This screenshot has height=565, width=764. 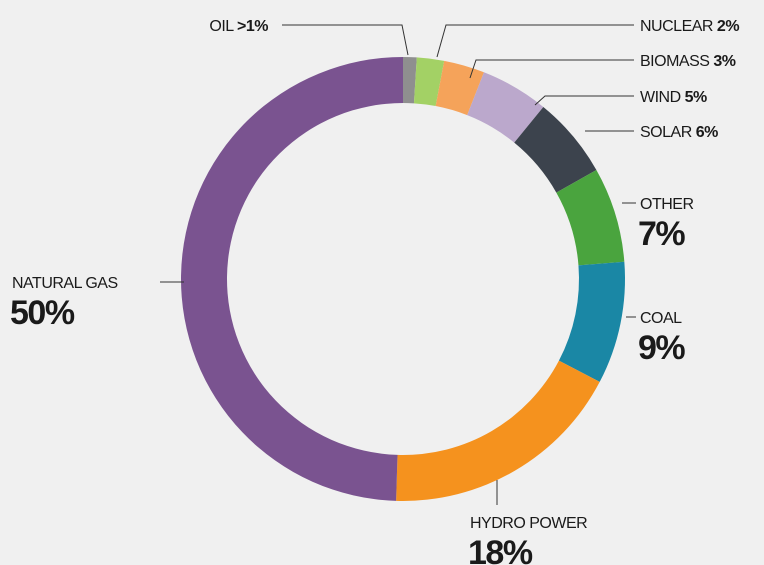 What do you see at coordinates (221, 26) in the screenshot?
I see `slice-label: OIL` at bounding box center [221, 26].